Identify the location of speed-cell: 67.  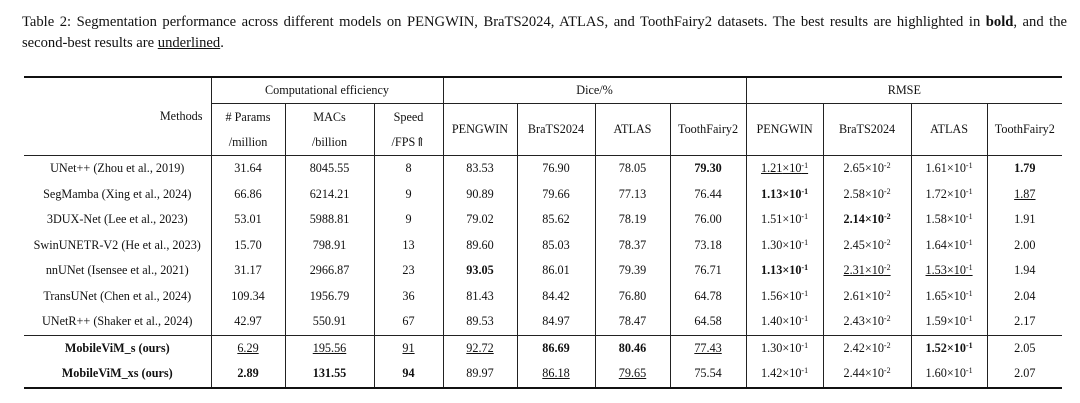
(408, 322).